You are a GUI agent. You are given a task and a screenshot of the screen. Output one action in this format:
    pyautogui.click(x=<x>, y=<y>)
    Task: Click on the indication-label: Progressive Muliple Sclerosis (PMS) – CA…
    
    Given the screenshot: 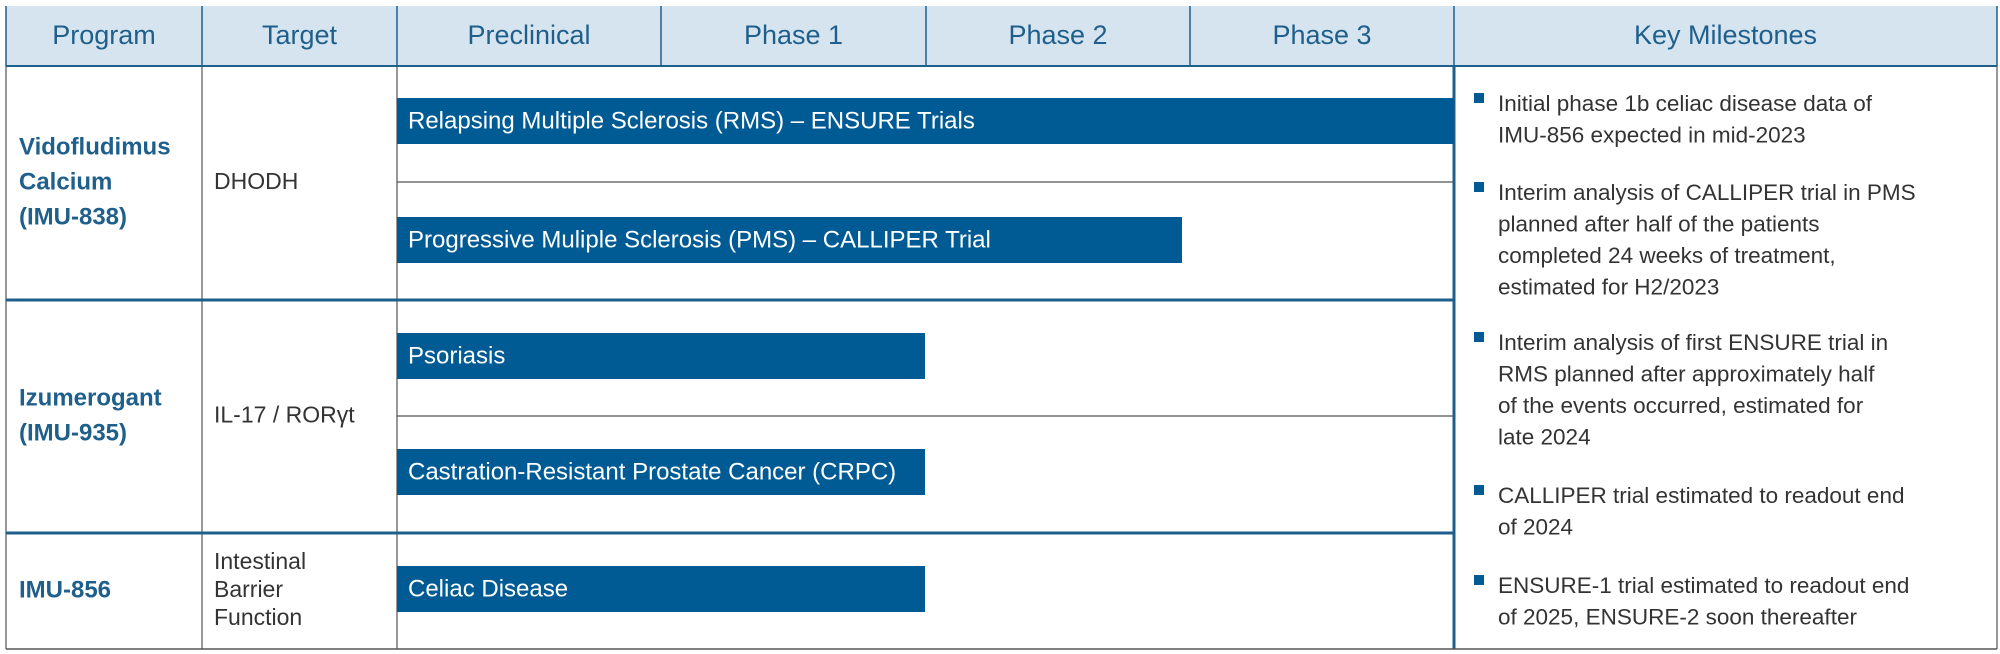 What is the action you would take?
    pyautogui.click(x=699, y=239)
    